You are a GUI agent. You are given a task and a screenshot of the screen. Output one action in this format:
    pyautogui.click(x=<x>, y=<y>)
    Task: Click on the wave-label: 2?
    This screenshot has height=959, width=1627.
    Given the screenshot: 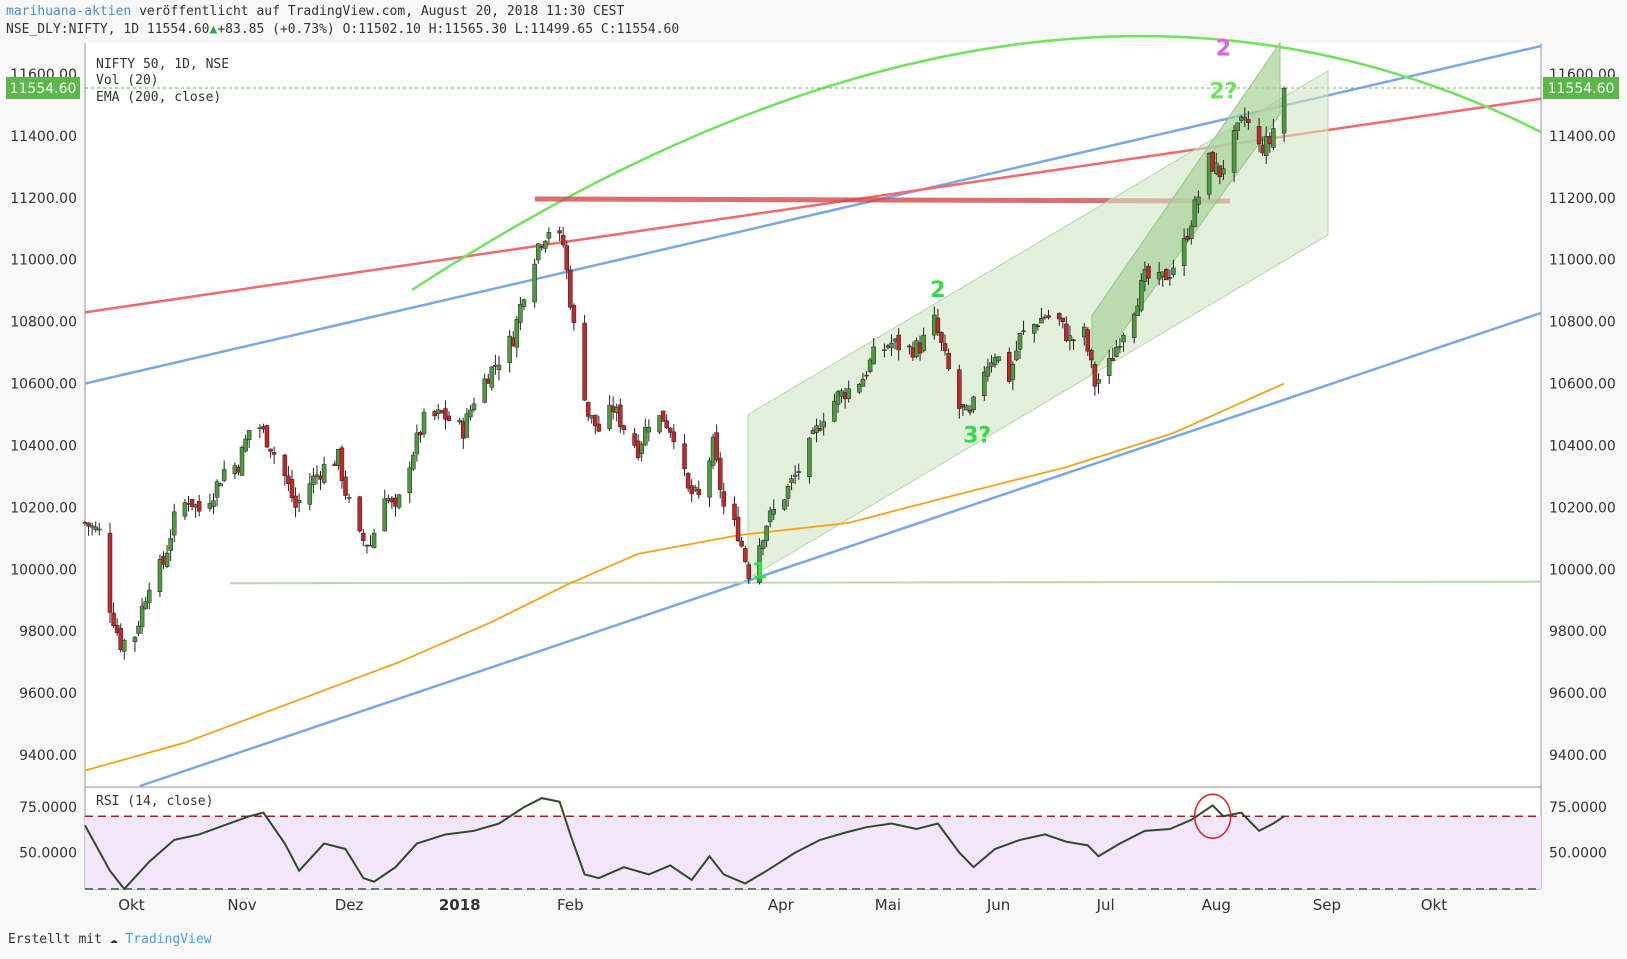 What is the action you would take?
    pyautogui.click(x=1223, y=92)
    